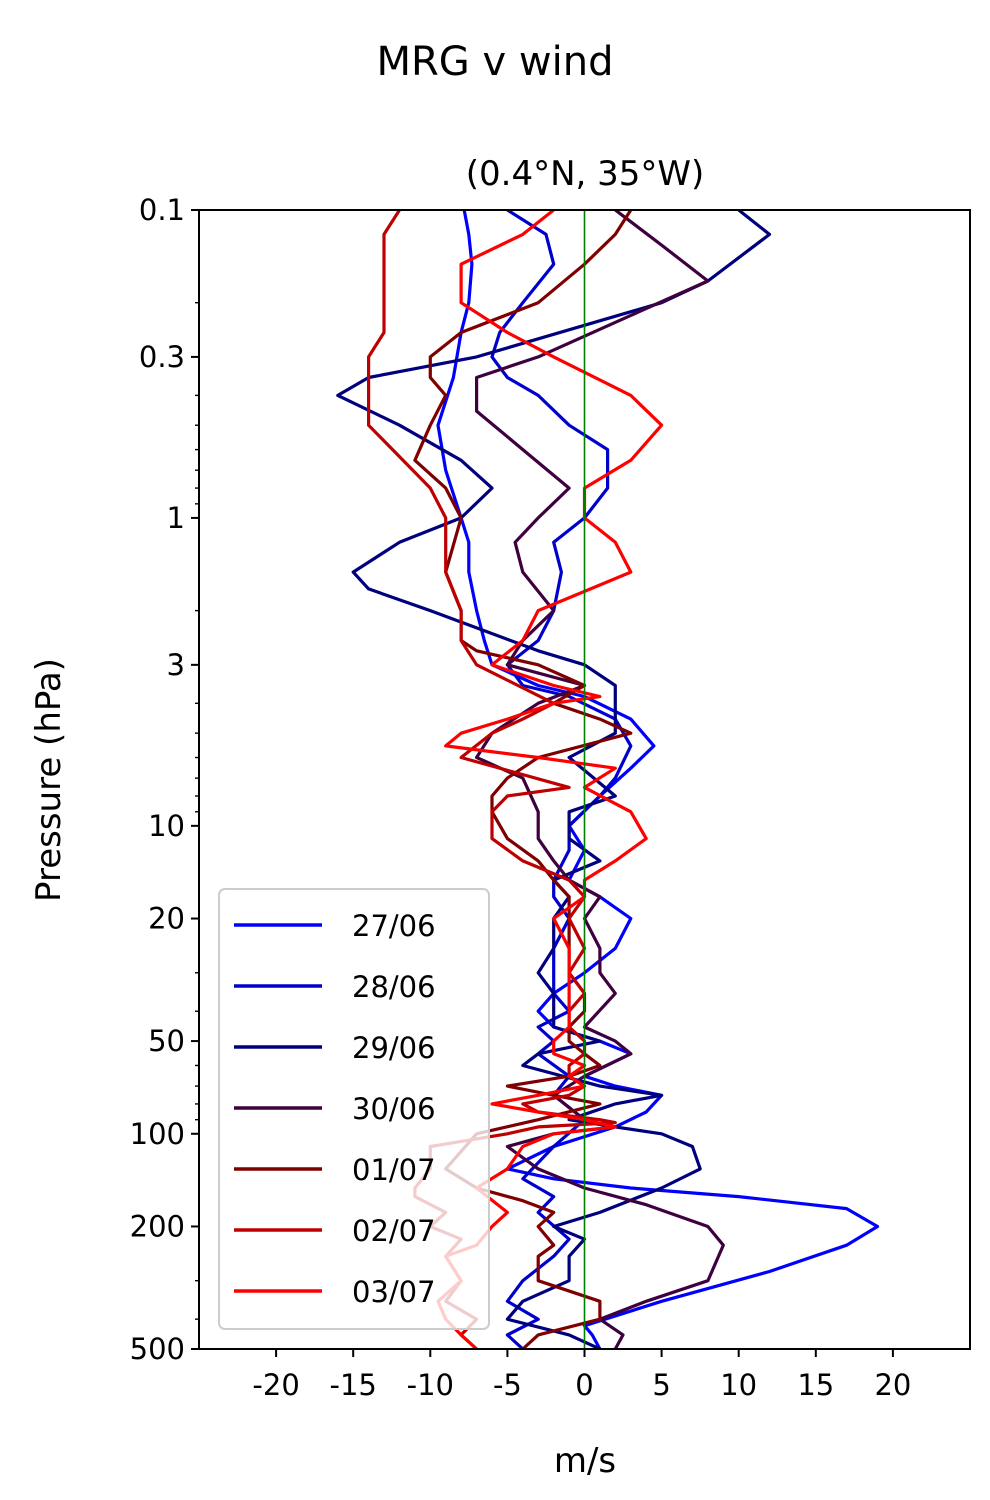  What do you see at coordinates (892, 1385) in the screenshot?
I see `x-tick-label: 20` at bounding box center [892, 1385].